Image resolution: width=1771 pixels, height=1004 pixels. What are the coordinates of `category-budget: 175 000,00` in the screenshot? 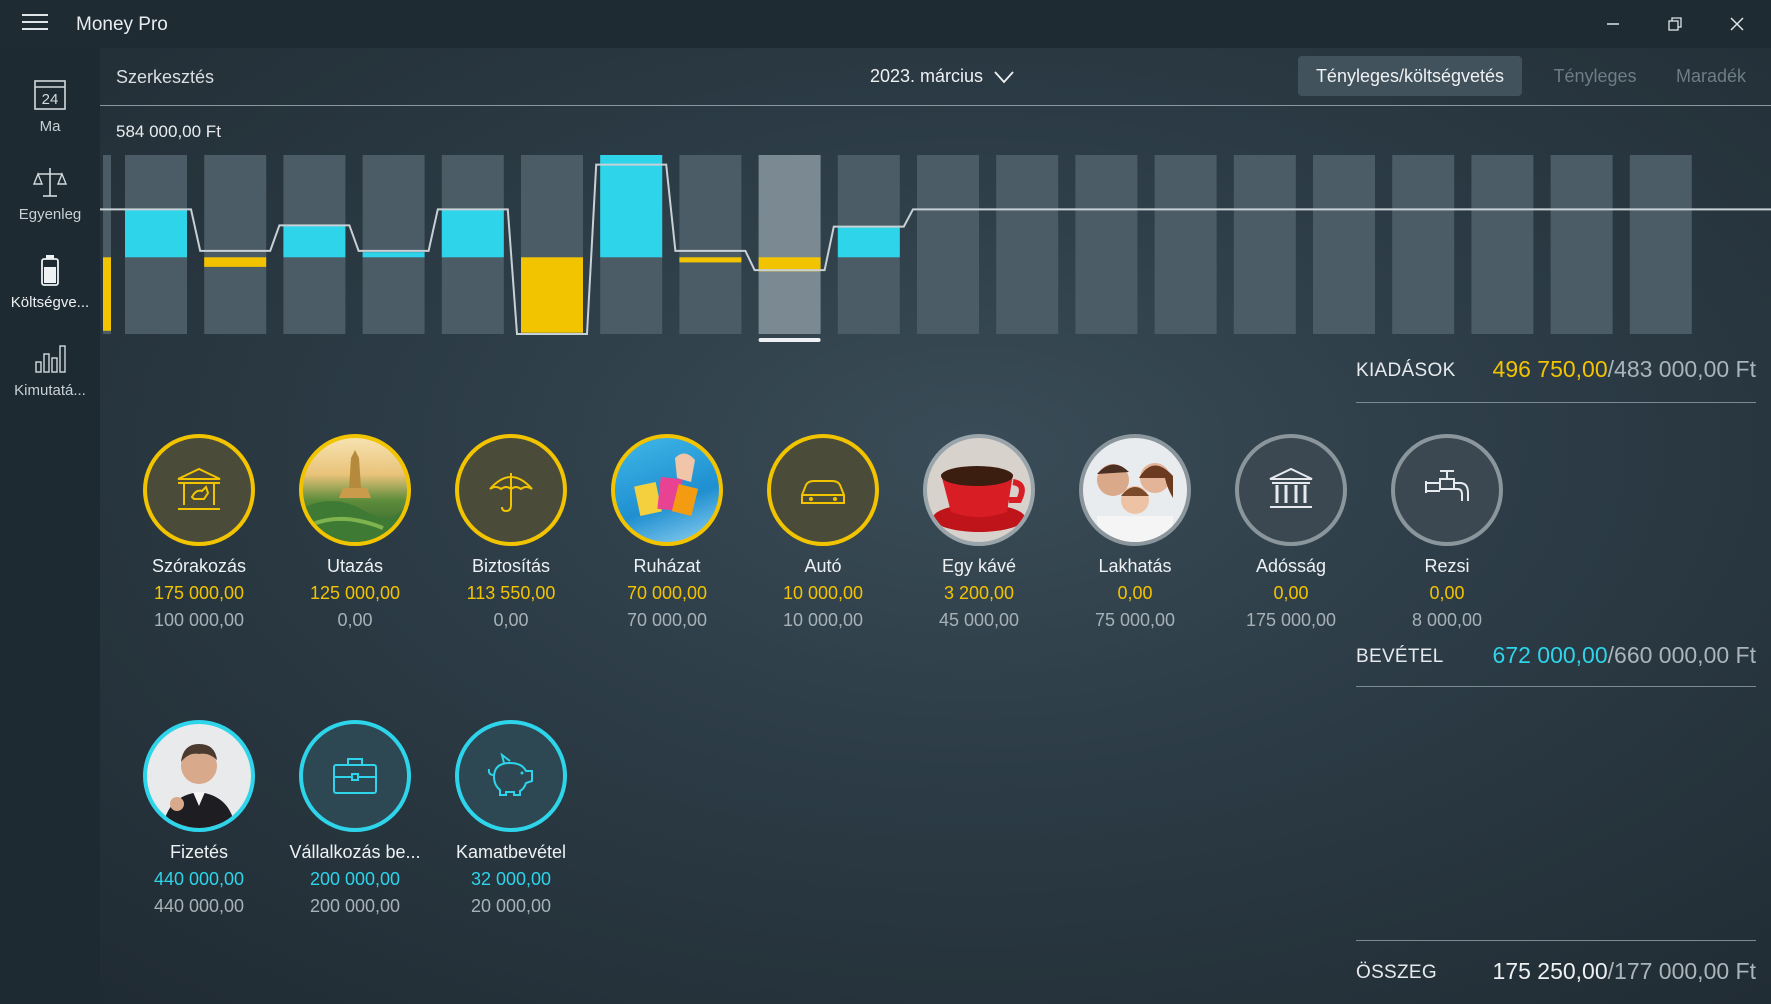 It's located at (1291, 620).